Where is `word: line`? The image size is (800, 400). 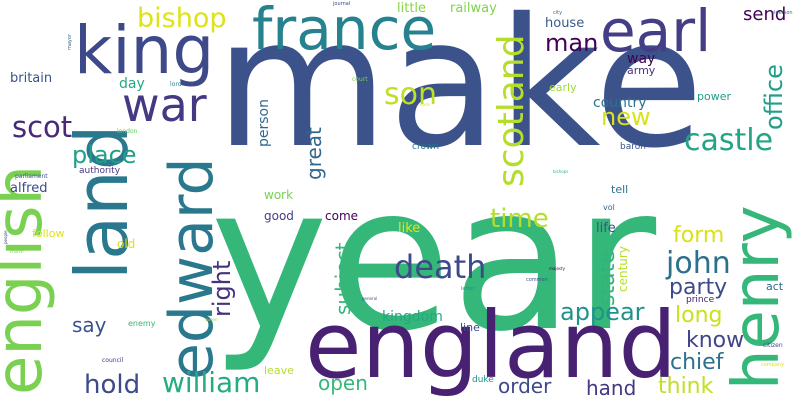 word: line is located at coordinates (470, 327).